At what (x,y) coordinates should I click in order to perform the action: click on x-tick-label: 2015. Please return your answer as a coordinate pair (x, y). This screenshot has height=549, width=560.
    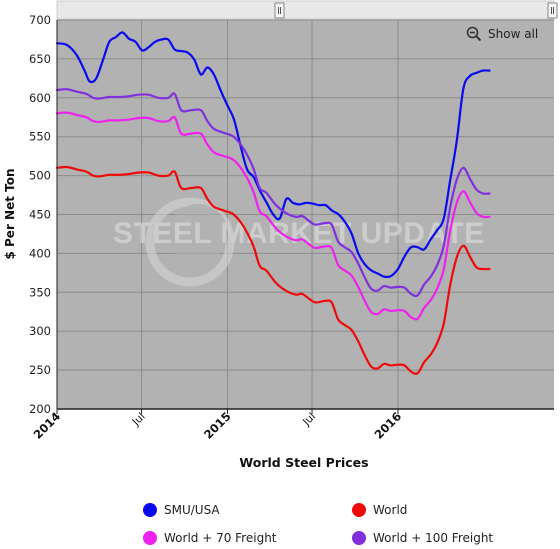
    Looking at the image, I should click on (217, 425).